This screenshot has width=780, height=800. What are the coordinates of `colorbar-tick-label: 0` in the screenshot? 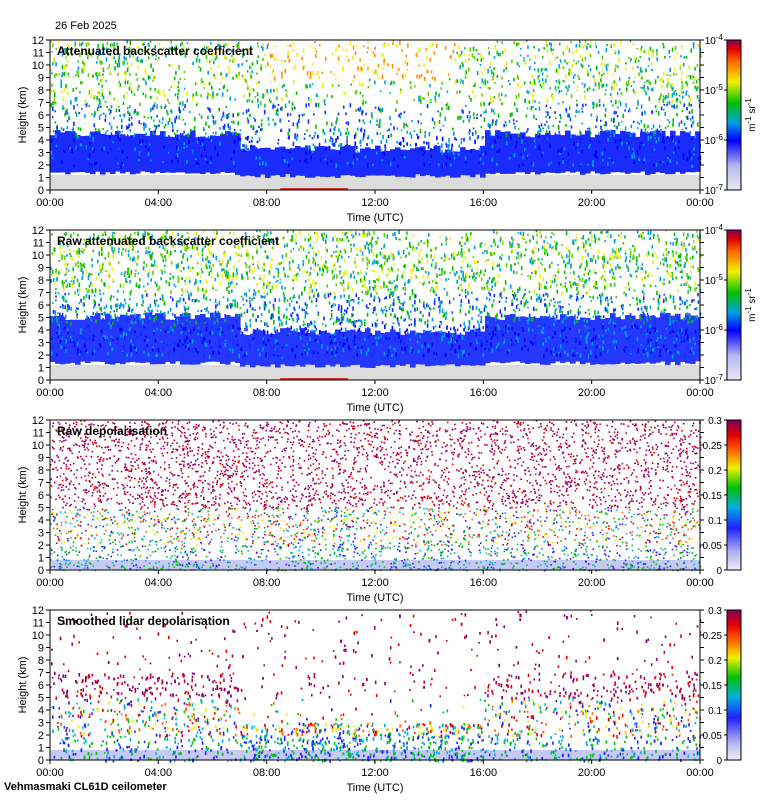 It's located at (719, 761).